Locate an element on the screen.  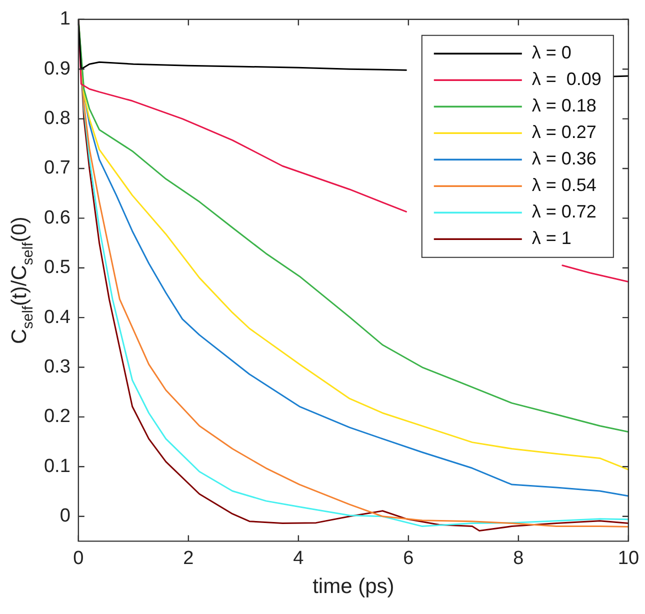
legend-label: λ = 0.09 is located at coordinates (567, 79).